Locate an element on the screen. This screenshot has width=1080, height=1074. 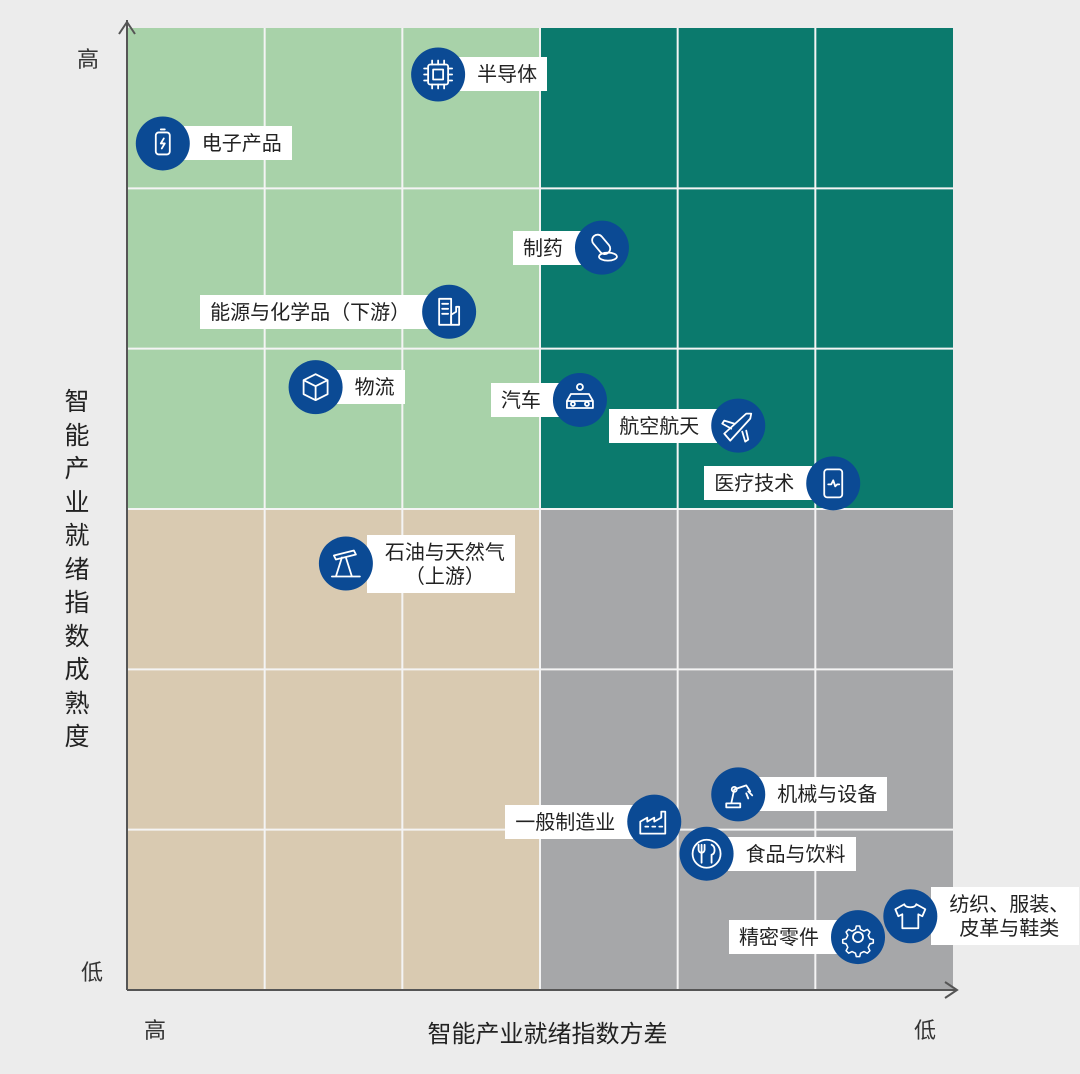
point-label: 能源与化学品（下游） is located at coordinates (314, 311).